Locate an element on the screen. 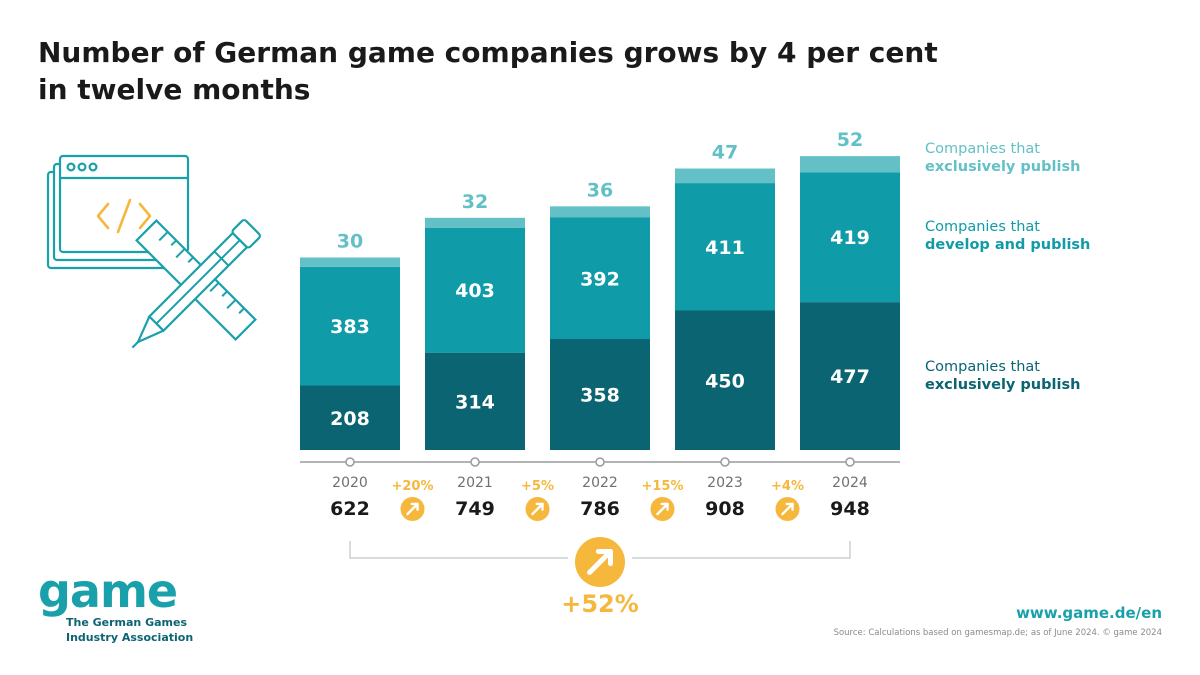 The image size is (1200, 675). growth-percent-label: +4% is located at coordinates (787, 486).